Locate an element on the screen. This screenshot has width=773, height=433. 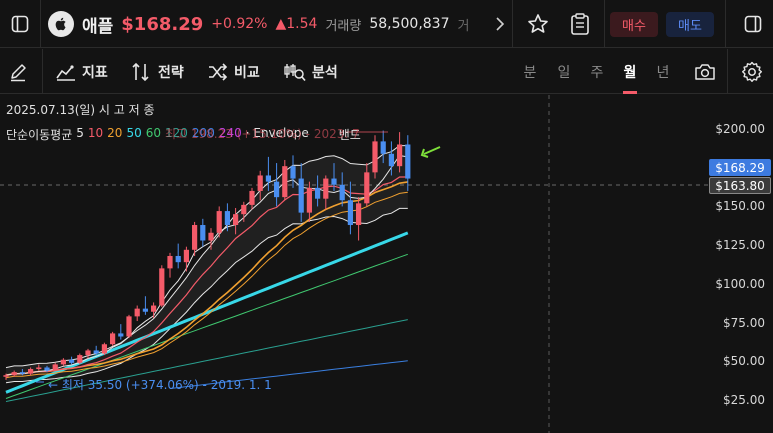
sidebar-toggle-button is located at coordinates (20, 24).